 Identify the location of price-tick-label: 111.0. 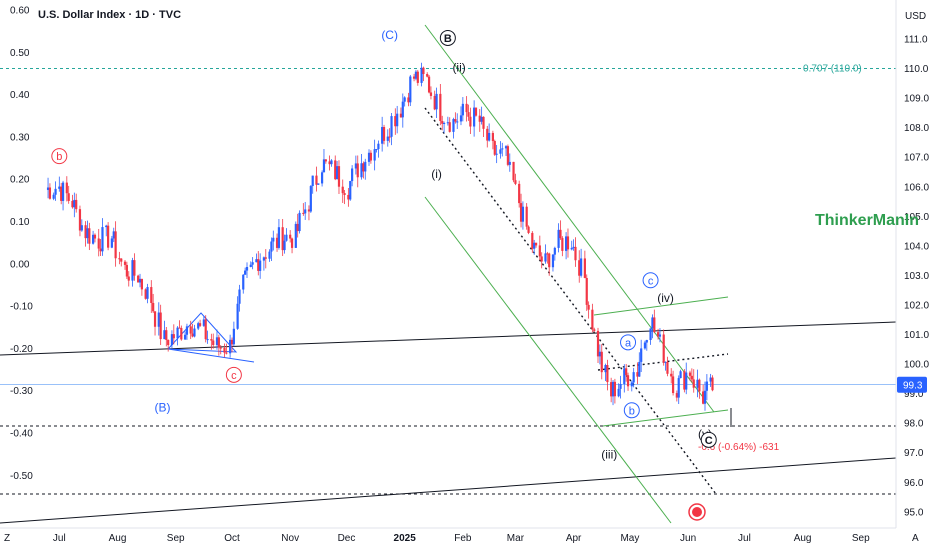
(916, 40).